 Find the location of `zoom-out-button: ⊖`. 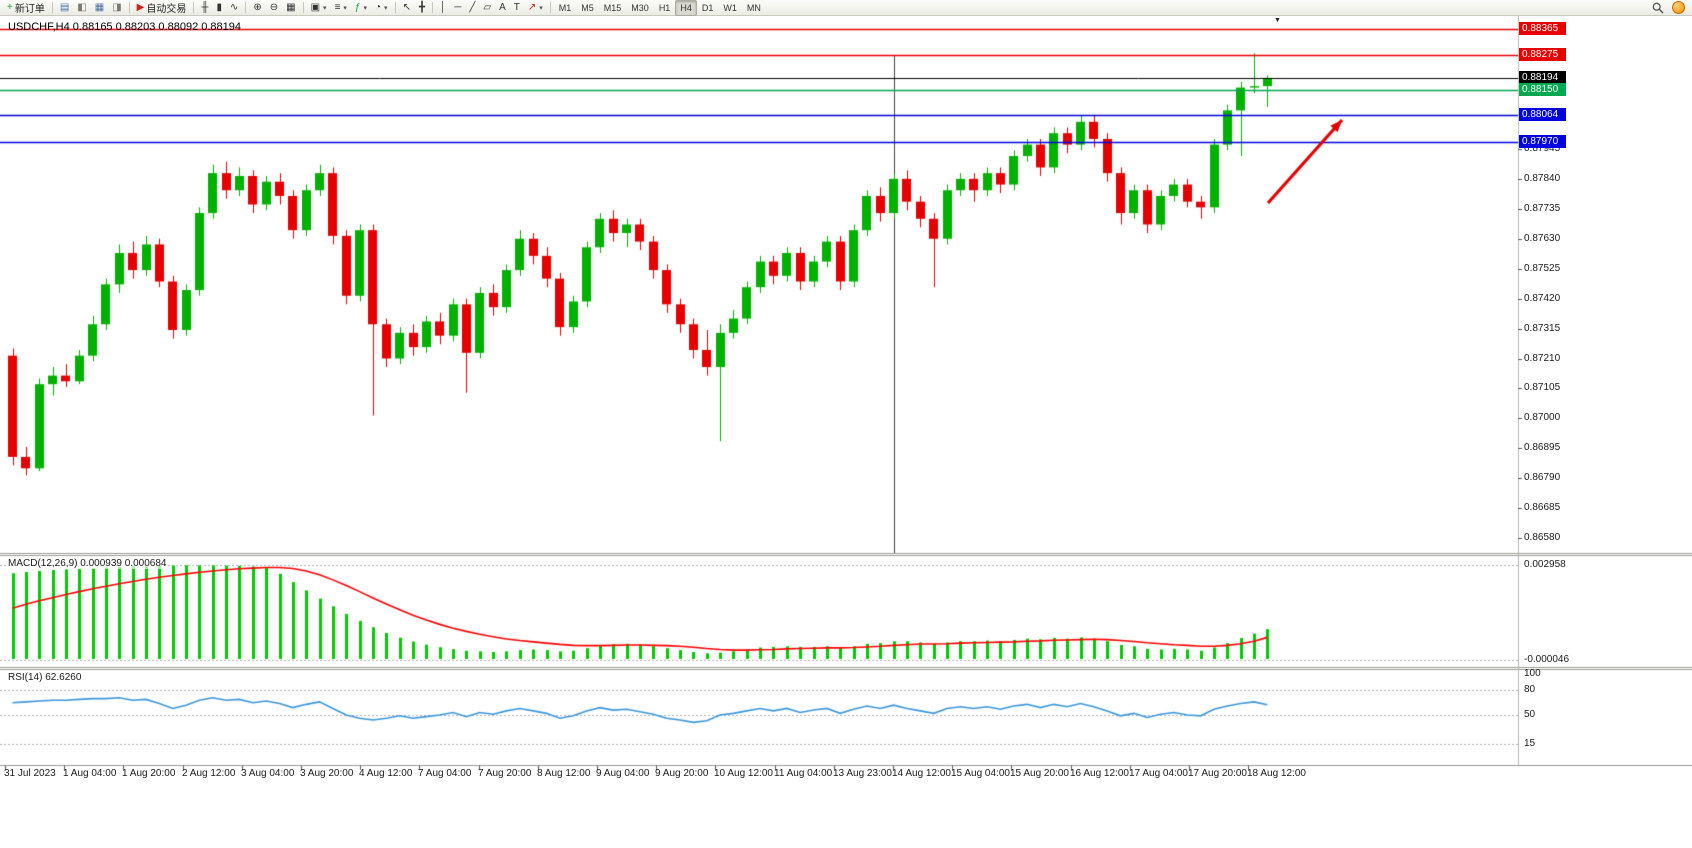

zoom-out-button: ⊖ is located at coordinates (274, 8).